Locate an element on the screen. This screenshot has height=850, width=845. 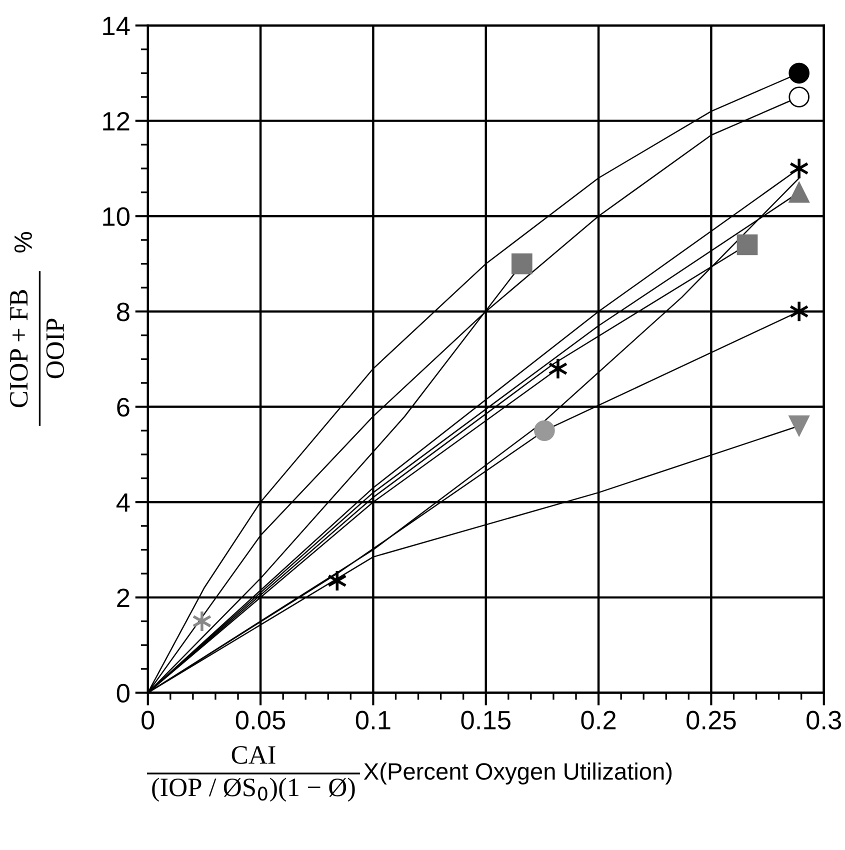
y-tick-label: 0 is located at coordinates (123, 693).